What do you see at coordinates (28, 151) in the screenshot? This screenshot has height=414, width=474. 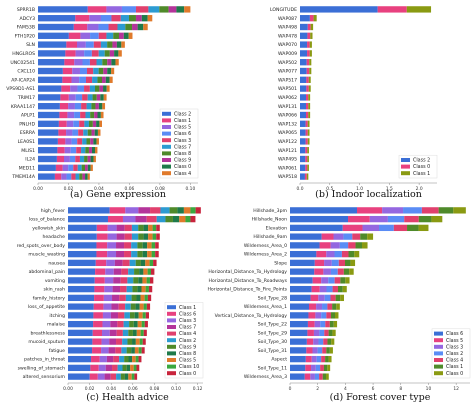 I see `category-label: MLIS1` at bounding box center [28, 151].